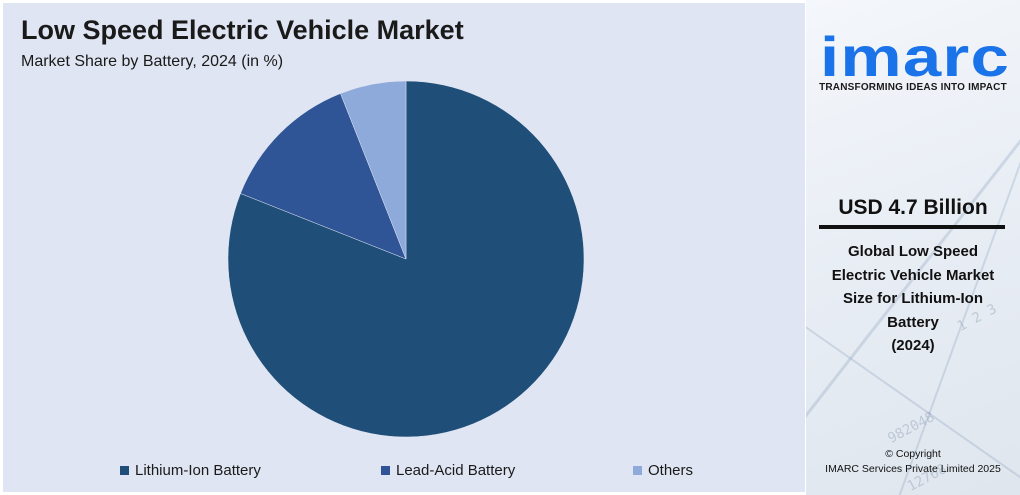  What do you see at coordinates (323, 176) in the screenshot?
I see `pie-slice-lead-acid` at bounding box center [323, 176].